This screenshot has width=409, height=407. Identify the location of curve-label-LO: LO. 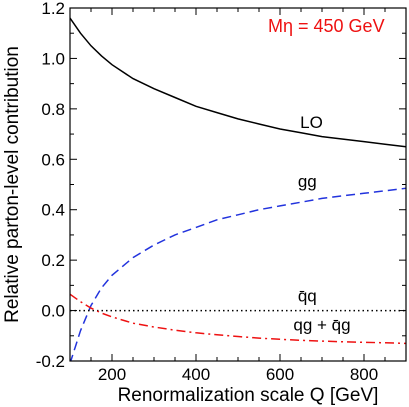
(311, 122).